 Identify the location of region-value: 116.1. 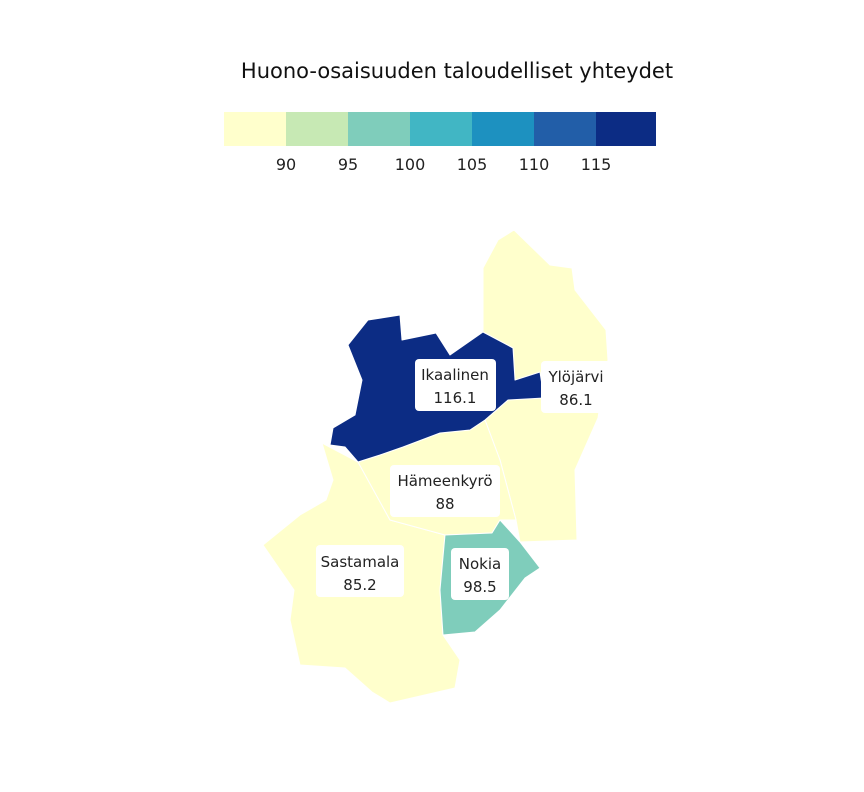
(455, 398).